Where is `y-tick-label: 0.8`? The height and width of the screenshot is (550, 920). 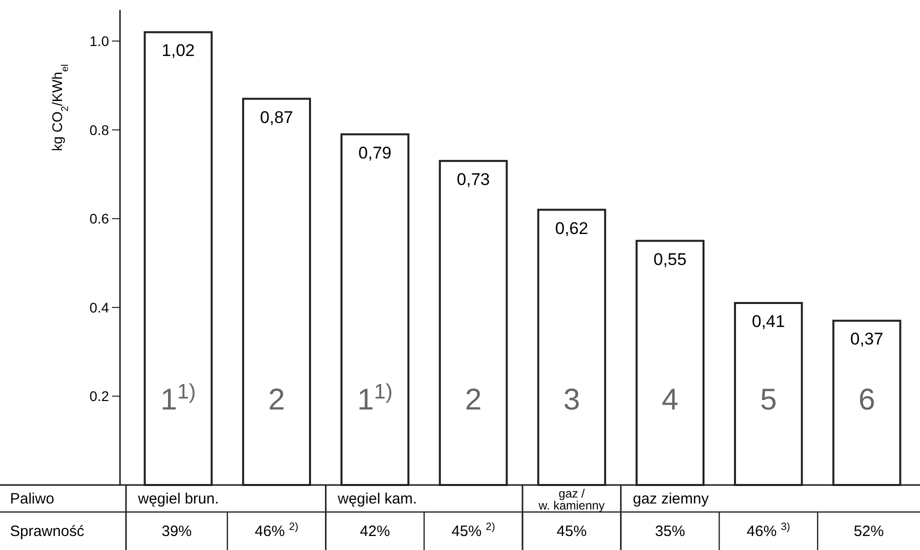 y-tick-label: 0.8 is located at coordinates (100, 130).